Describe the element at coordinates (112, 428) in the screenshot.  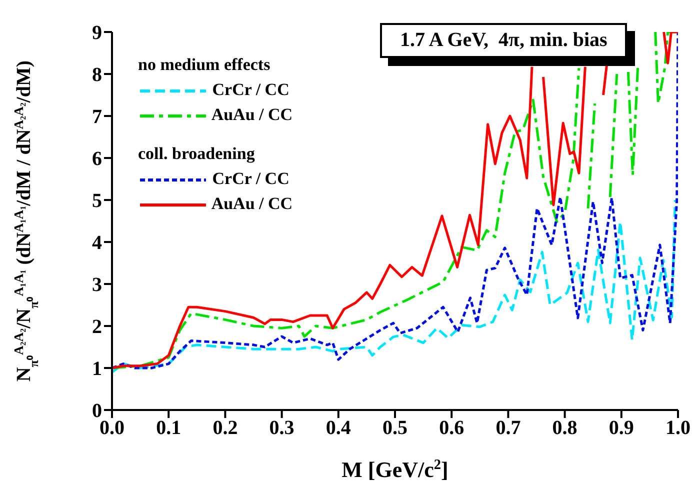
I see `x-tick-label: 0.0` at that location.